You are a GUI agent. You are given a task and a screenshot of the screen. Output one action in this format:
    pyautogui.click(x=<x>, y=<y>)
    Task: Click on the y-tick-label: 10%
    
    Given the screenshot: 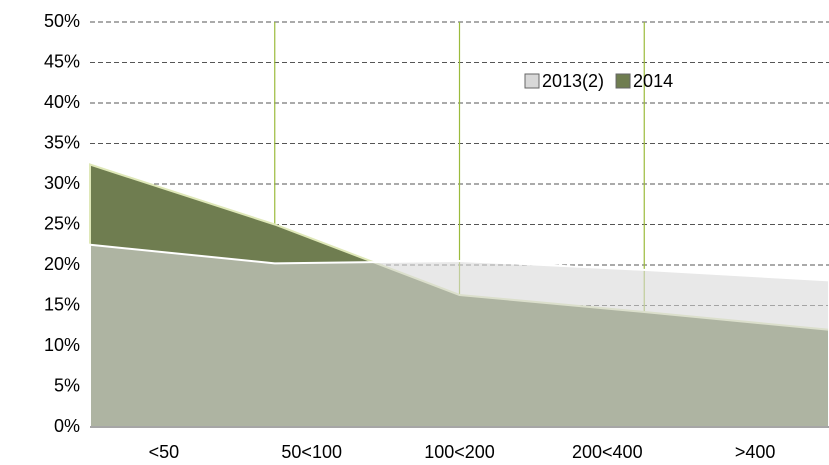 What is the action you would take?
    pyautogui.click(x=62, y=345)
    